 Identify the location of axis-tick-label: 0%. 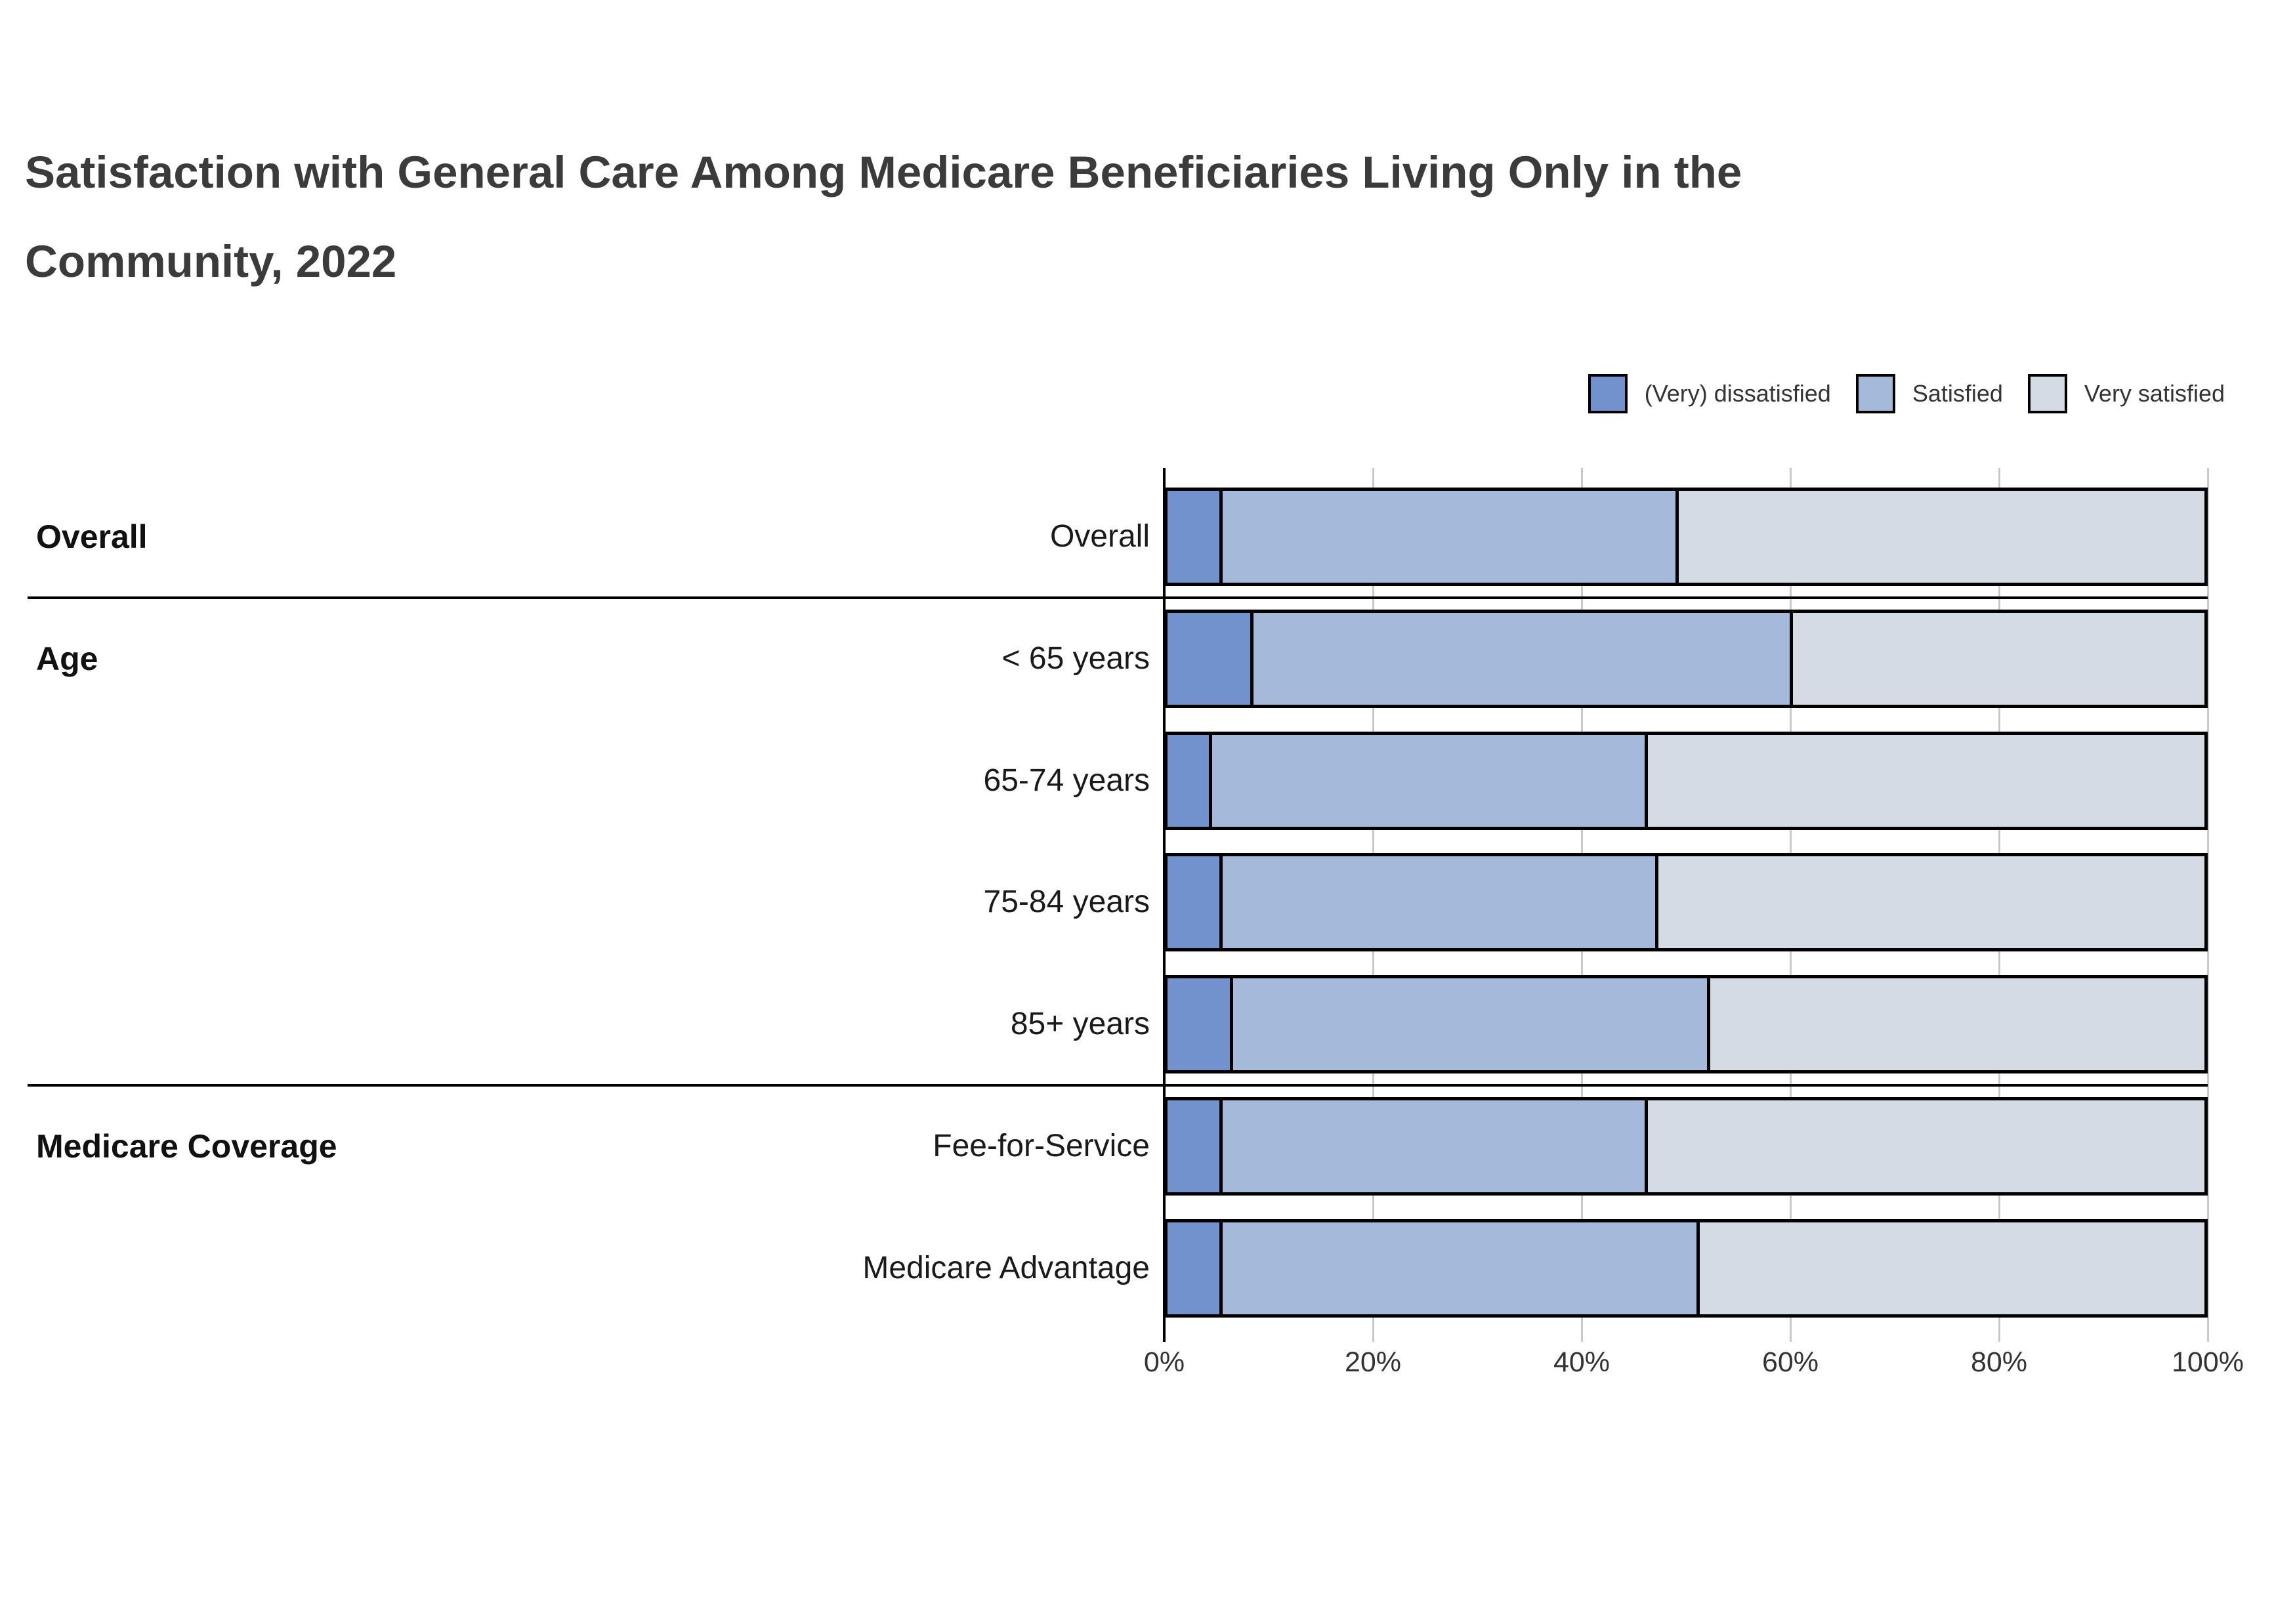
(1164, 1362).